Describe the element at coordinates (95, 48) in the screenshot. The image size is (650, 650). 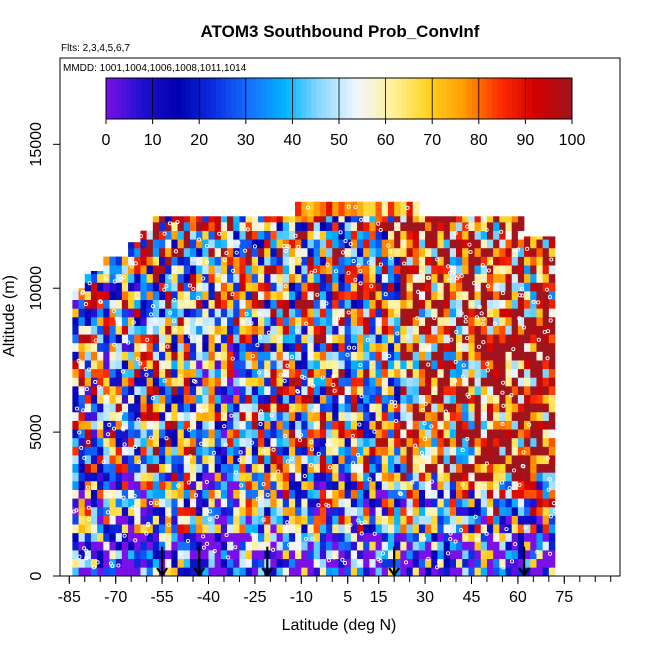
I see `flights-subtitle: Flts: 2,3,4,5,6,7` at that location.